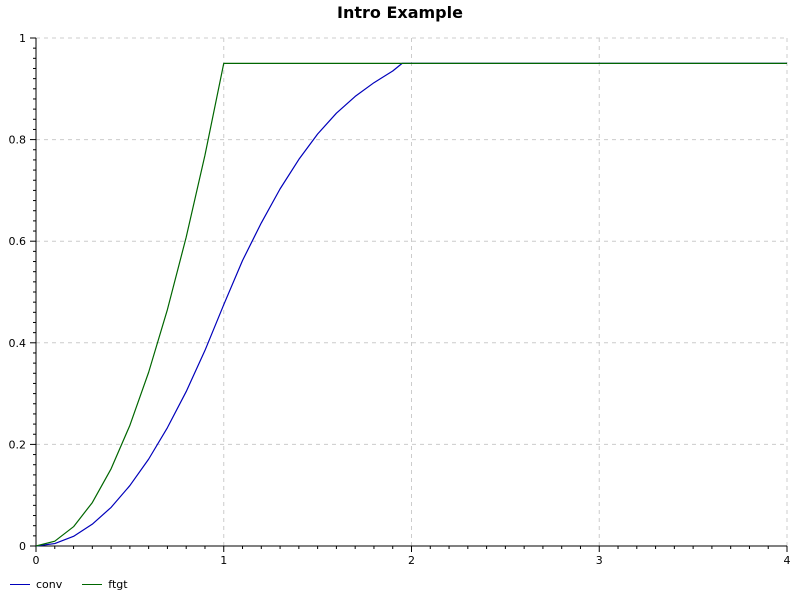  Describe the element at coordinates (223, 560) in the screenshot. I see `x-tick-label: 1` at that location.